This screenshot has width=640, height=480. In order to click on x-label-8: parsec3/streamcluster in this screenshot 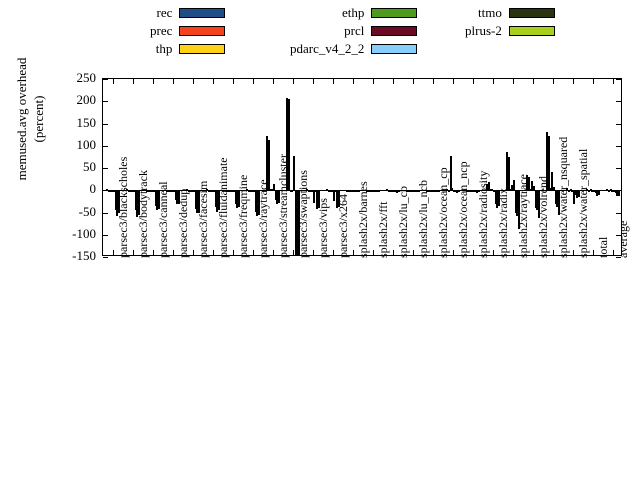, I will do `click(283, 206)`.